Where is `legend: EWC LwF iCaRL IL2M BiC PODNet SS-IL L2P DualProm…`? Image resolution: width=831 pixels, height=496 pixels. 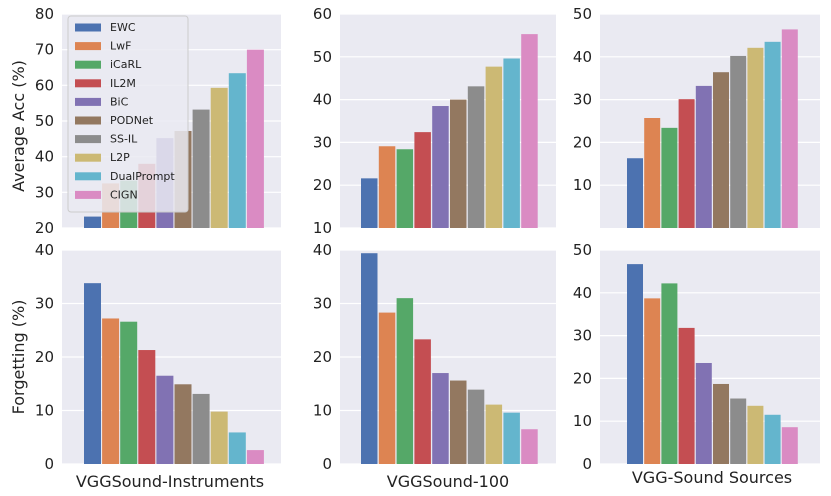
legend: EWC LwF iCaRL IL2M BiC PODNet SS-IL L2P DualProm… is located at coordinates (128, 114).